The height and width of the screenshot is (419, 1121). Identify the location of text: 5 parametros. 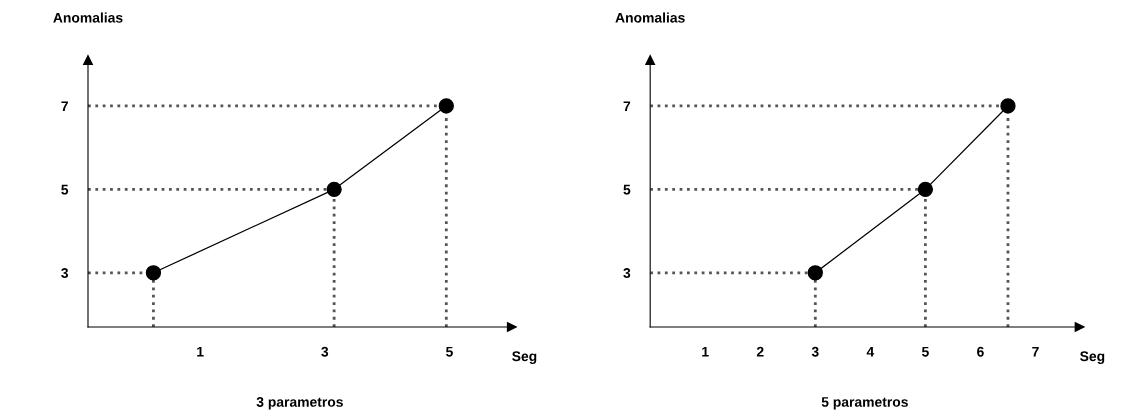
(864, 403).